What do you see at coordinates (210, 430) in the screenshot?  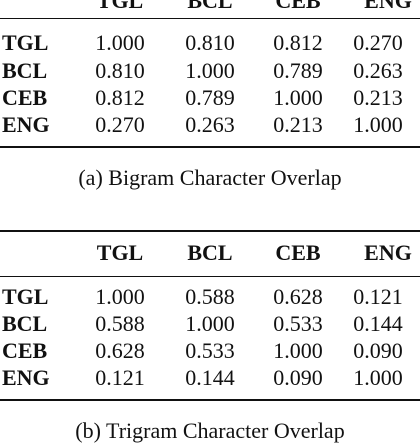 I see `table-caption: (b) Trigram Character Overlap` at bounding box center [210, 430].